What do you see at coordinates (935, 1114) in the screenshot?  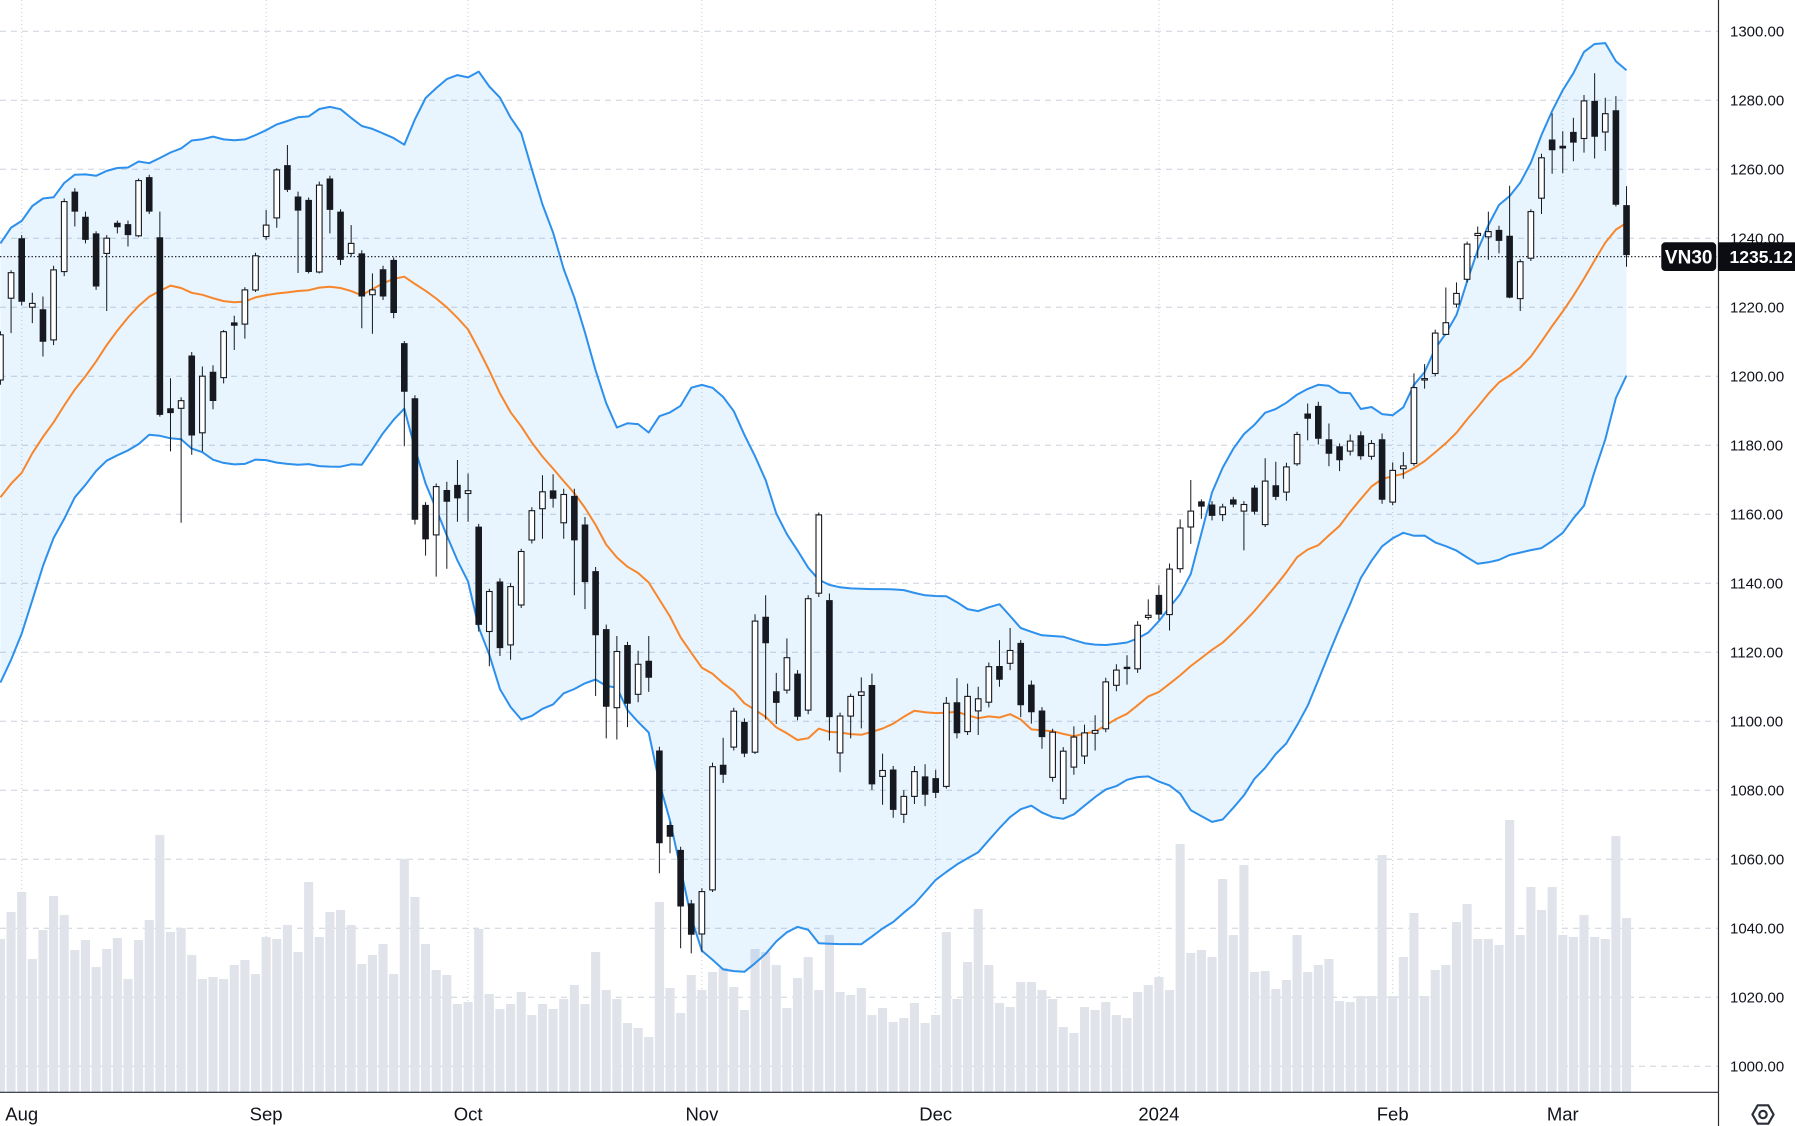 I see `svg-text: Dec` at bounding box center [935, 1114].